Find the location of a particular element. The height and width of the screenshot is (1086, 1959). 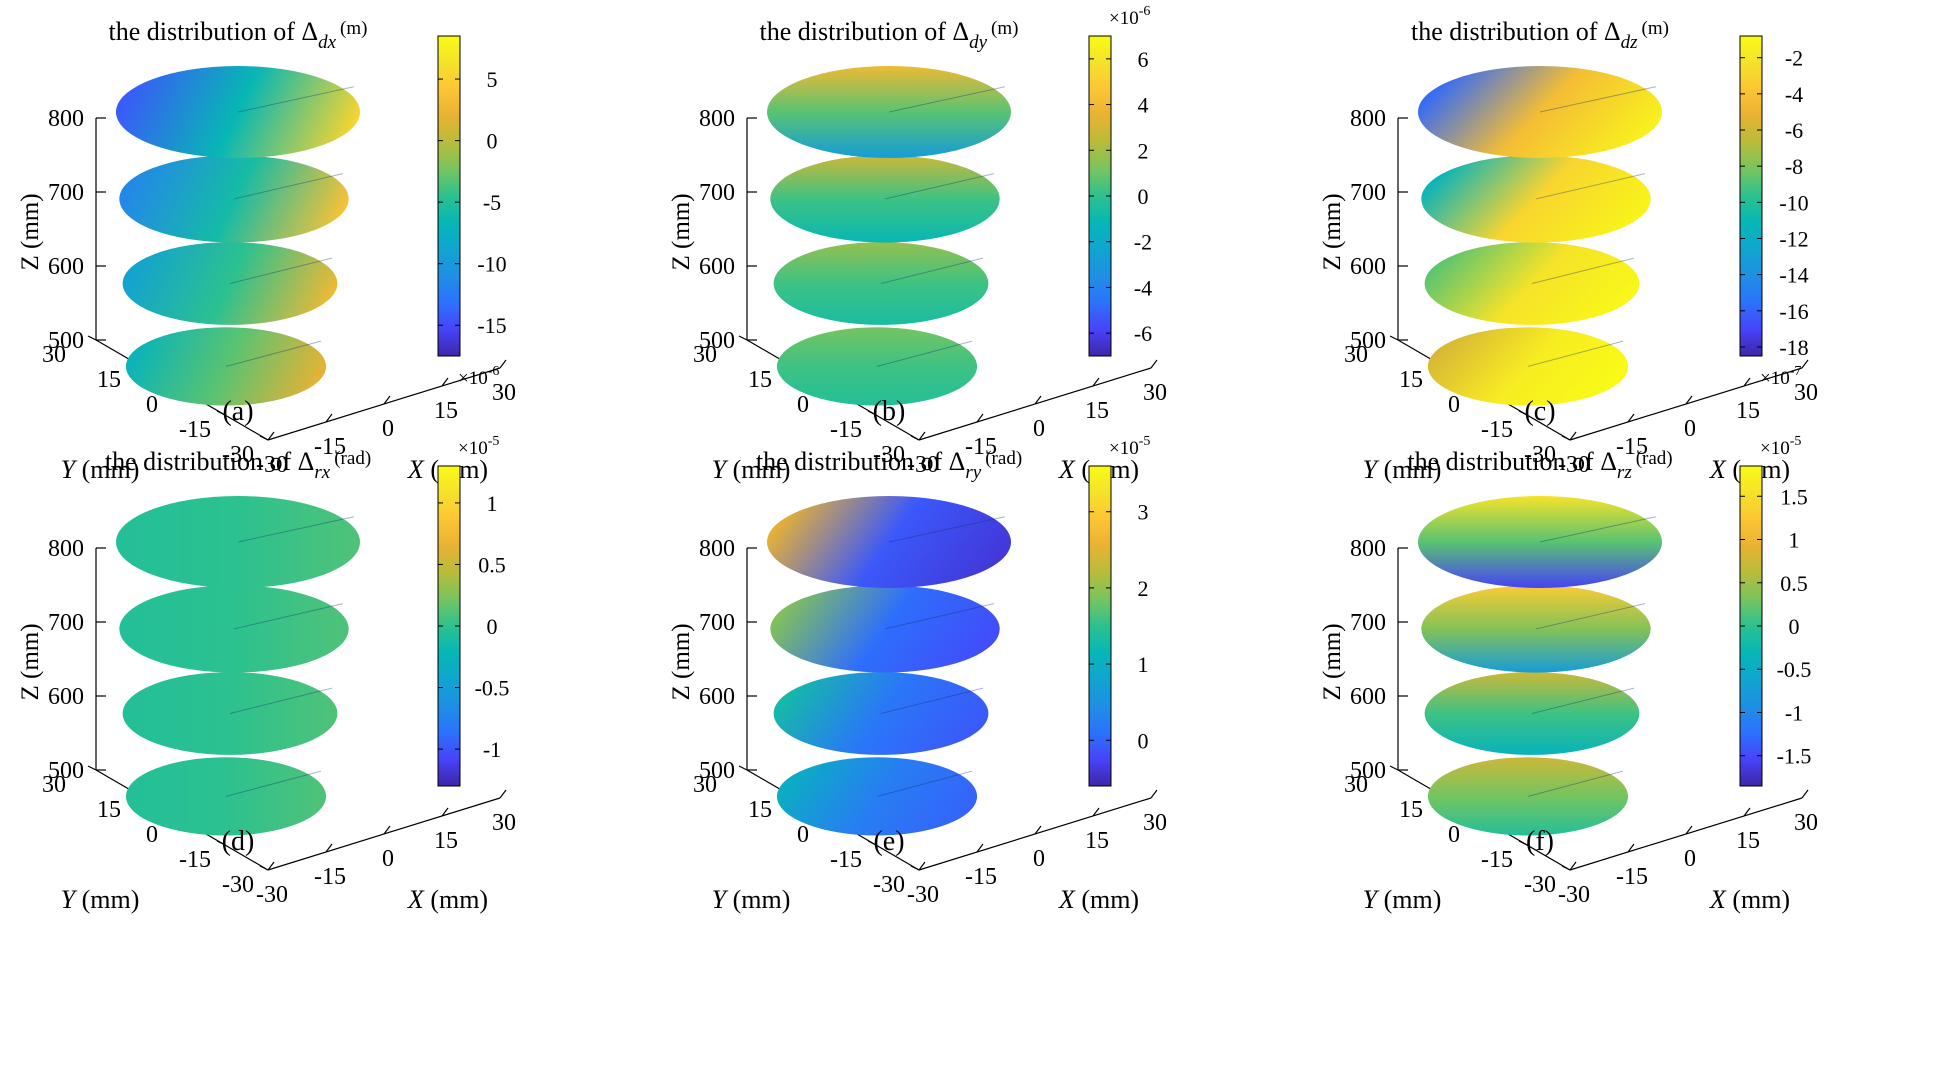

panel-label: (a) is located at coordinates (237, 411).